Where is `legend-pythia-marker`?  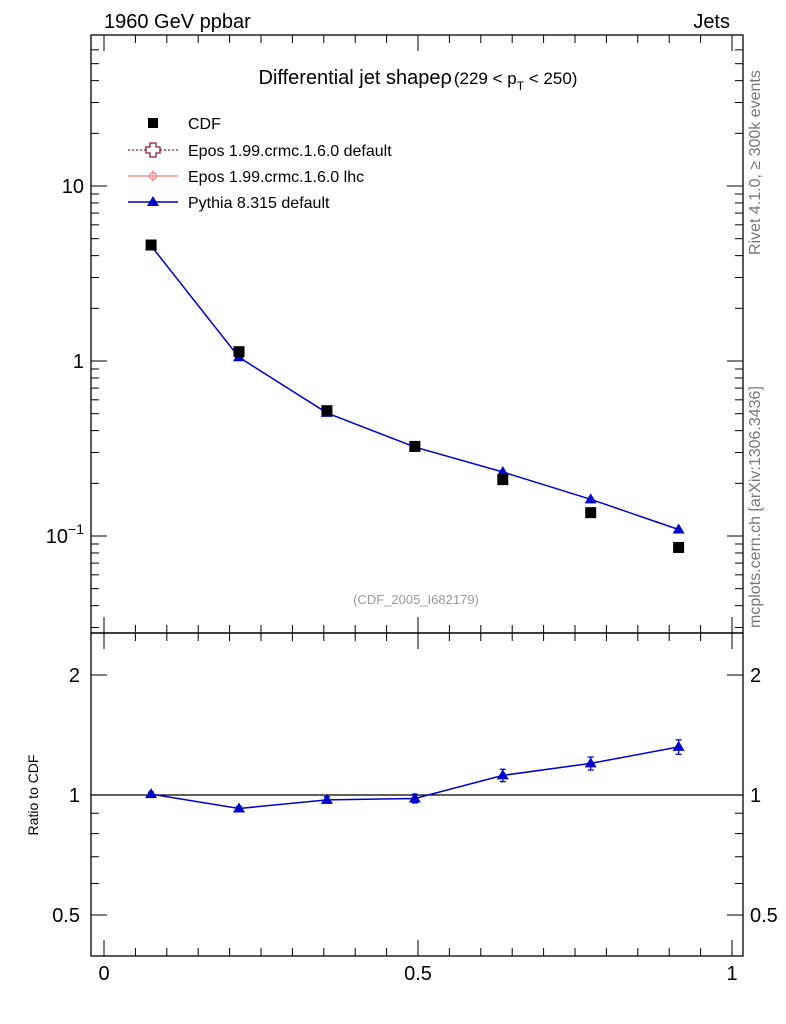 legend-pythia-marker is located at coordinates (153, 201).